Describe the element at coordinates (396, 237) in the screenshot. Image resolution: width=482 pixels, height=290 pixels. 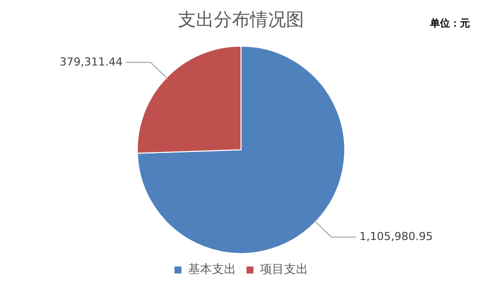
I see `data-label: 1,105,980.95` at that location.